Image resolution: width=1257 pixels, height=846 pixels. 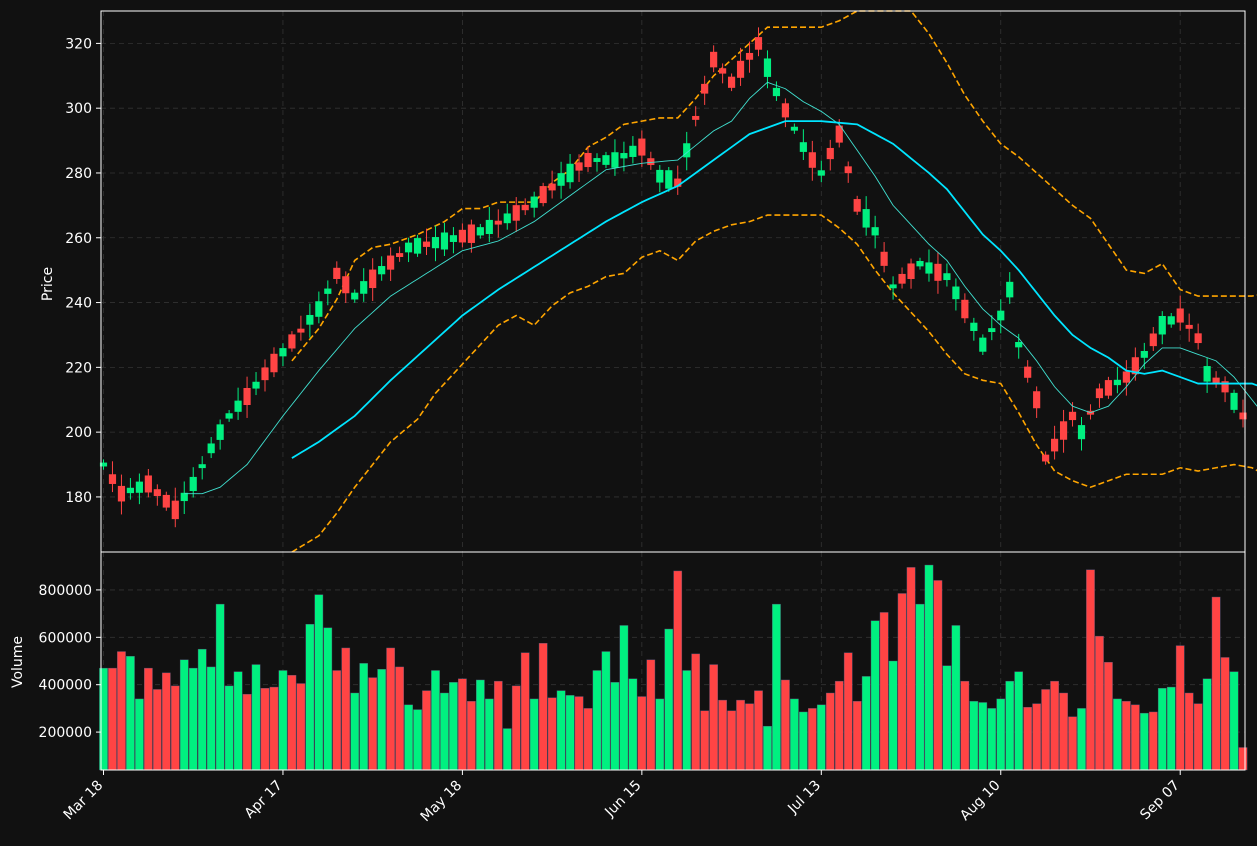 What do you see at coordinates (78, 433) in the screenshot?
I see `price-tick-label: 200` at bounding box center [78, 433].